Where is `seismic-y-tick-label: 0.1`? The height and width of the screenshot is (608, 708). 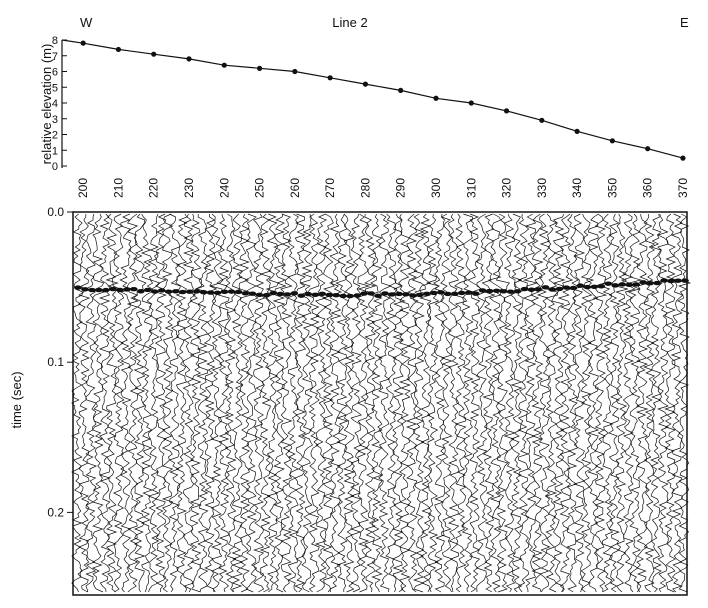 seismic-y-tick-label: 0.1 is located at coordinates (55, 362).